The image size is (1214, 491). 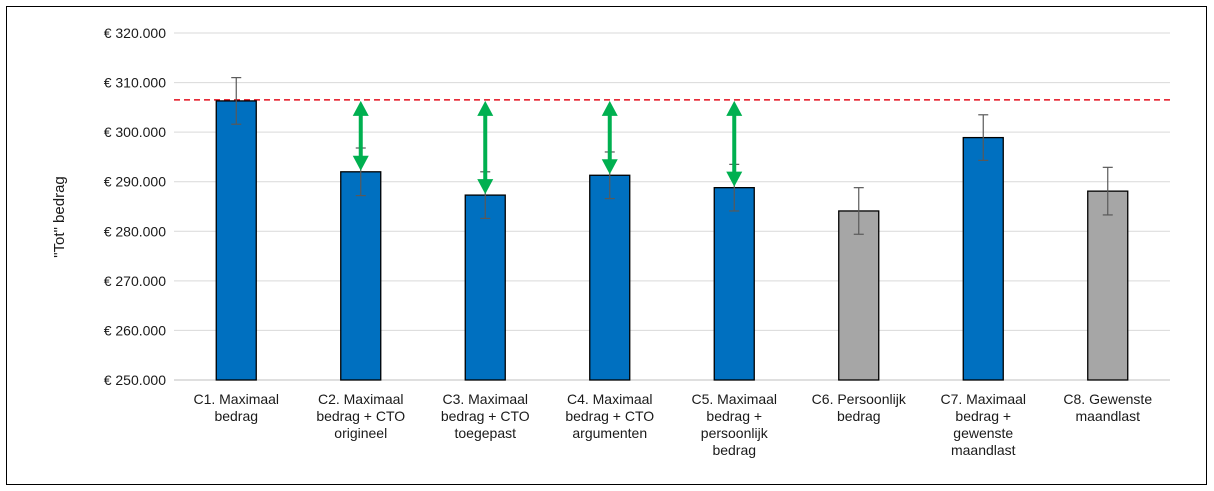 What do you see at coordinates (983, 433) in the screenshot?
I see `category-label-line: gewenste` at bounding box center [983, 433].